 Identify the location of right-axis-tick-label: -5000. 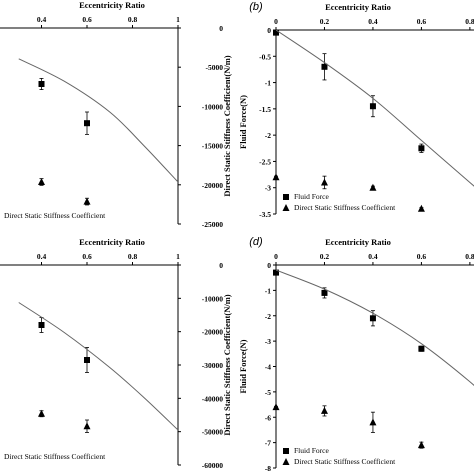
(215, 67).